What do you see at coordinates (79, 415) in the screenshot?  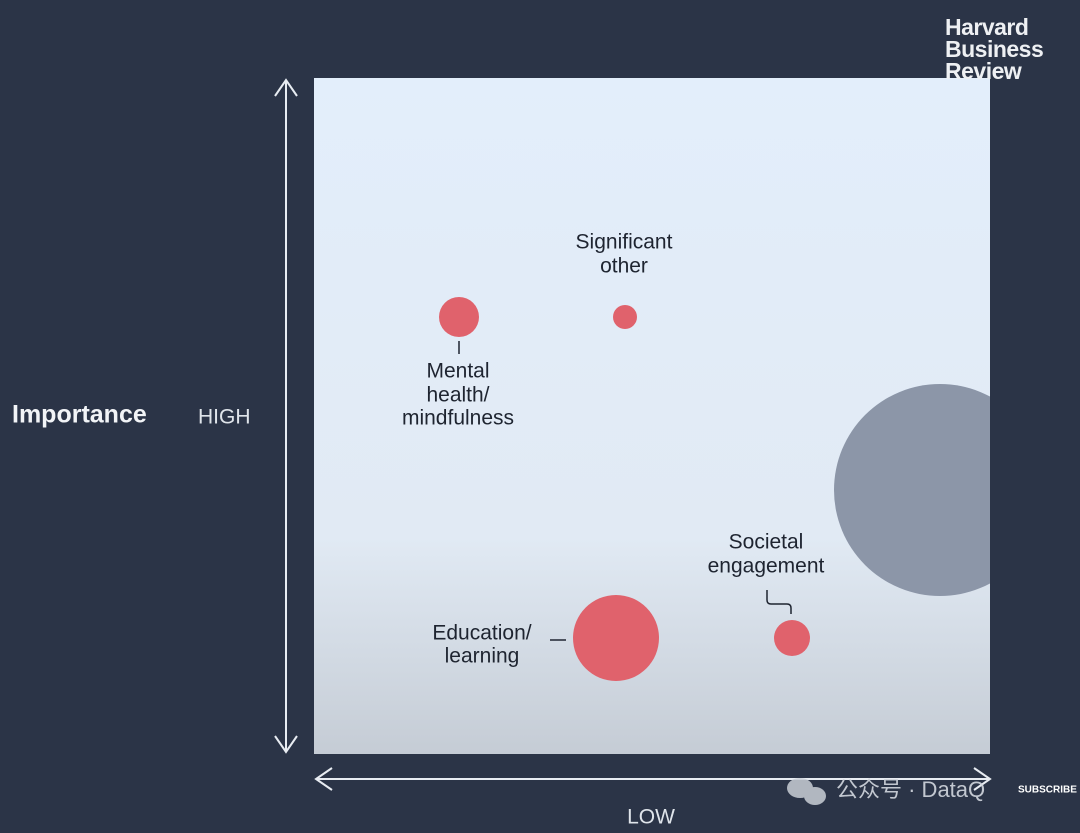 I see `y-axis-title: Importance` at bounding box center [79, 415].